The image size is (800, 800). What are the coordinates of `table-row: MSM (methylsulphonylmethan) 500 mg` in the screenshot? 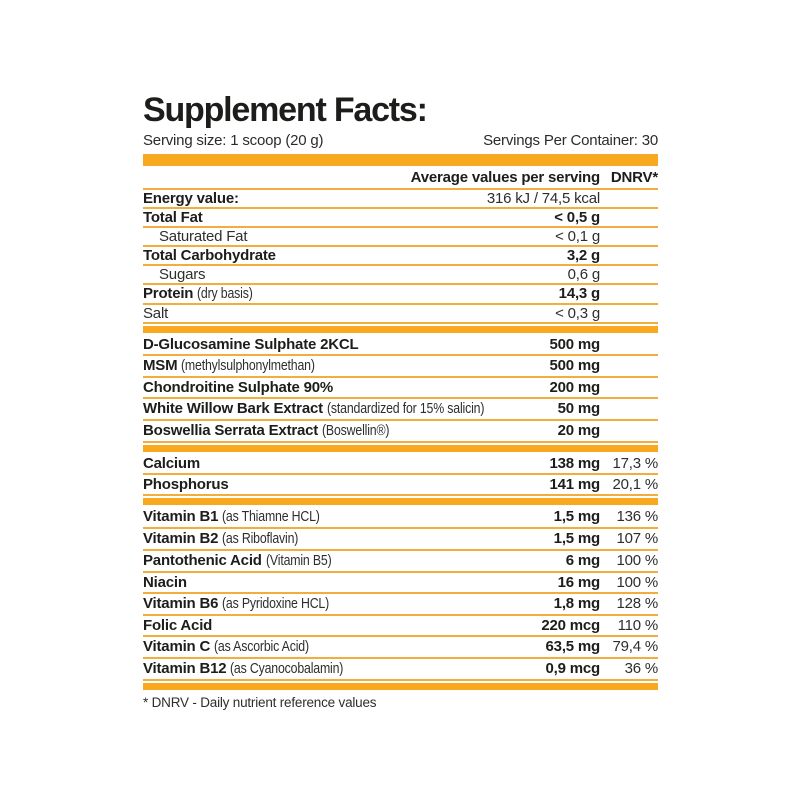 It's located at (400, 367).